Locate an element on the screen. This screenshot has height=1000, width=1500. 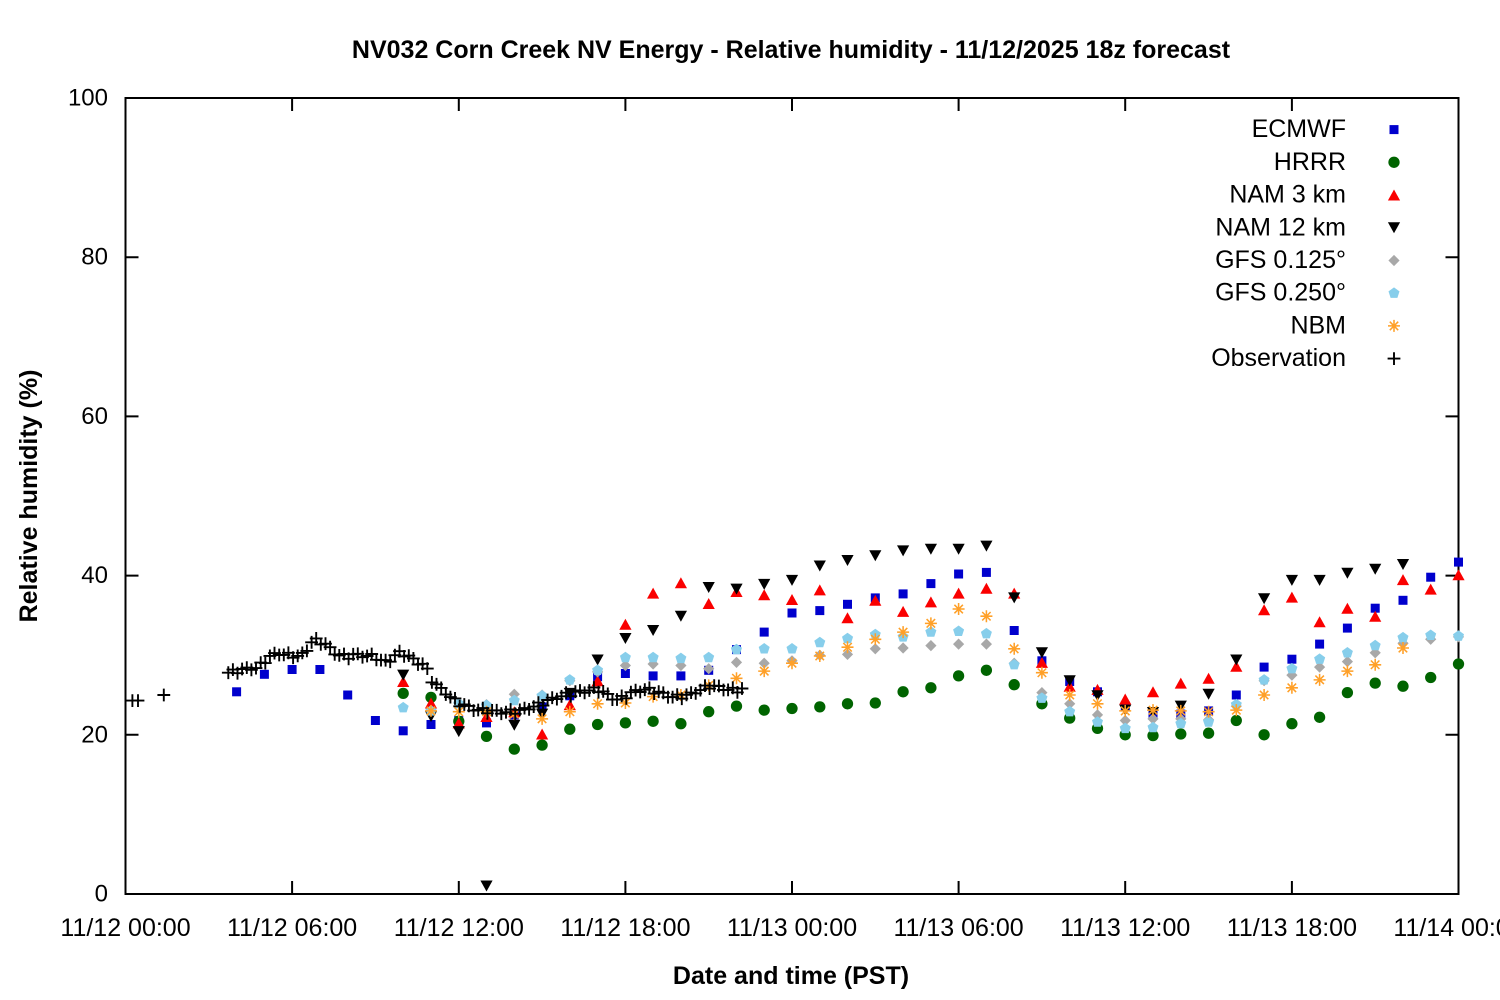
svg-text: 40 is located at coordinates (94, 575).